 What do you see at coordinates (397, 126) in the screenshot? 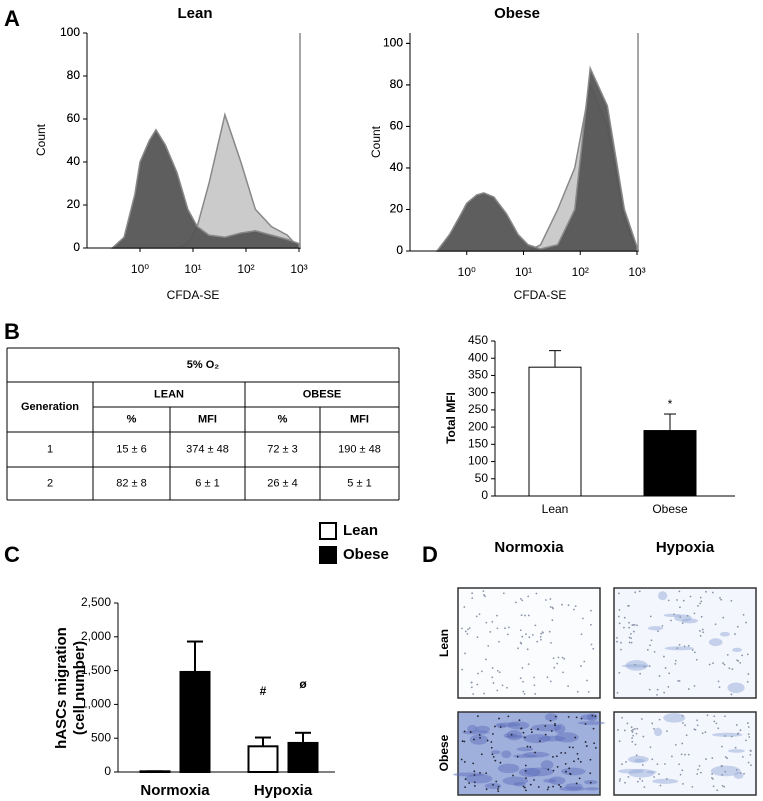
I see `y-tick-label: 60` at bounding box center [397, 126].